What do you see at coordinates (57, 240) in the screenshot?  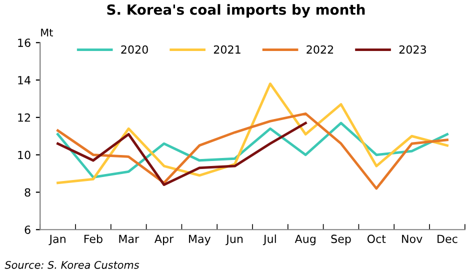 I see `x-tick-label: Jan` at bounding box center [57, 240].